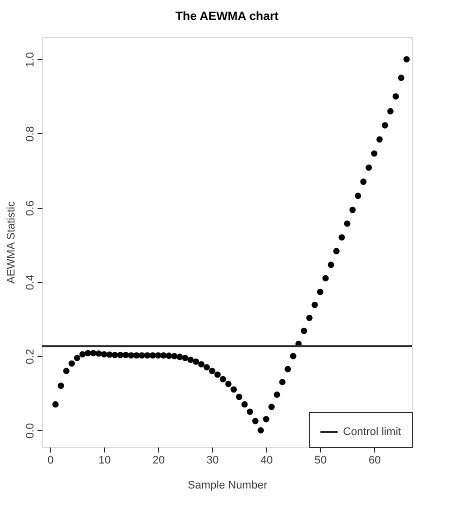 The image size is (472, 517). I want to click on x-tick-label: 40, so click(266, 460).